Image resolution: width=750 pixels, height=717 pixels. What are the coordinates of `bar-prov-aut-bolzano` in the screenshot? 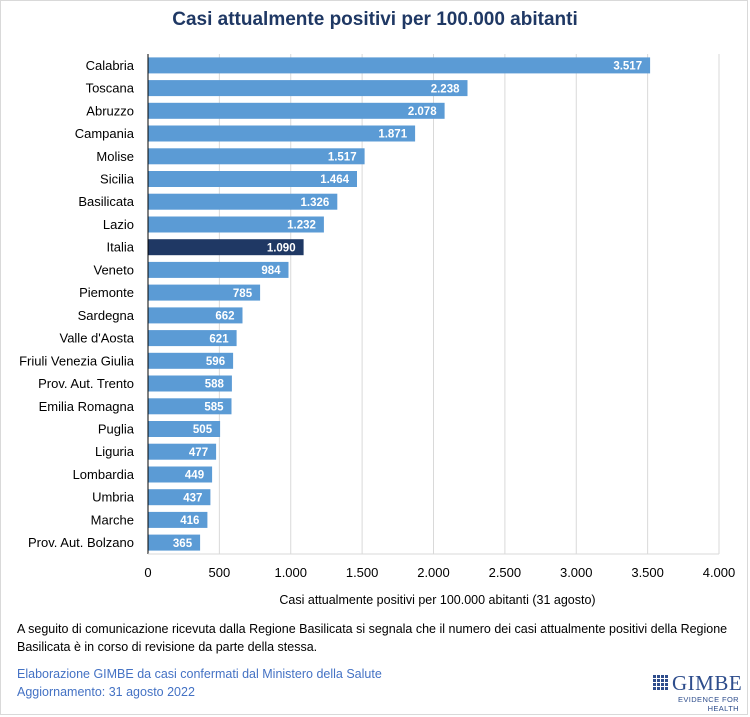 It's located at (174, 542).